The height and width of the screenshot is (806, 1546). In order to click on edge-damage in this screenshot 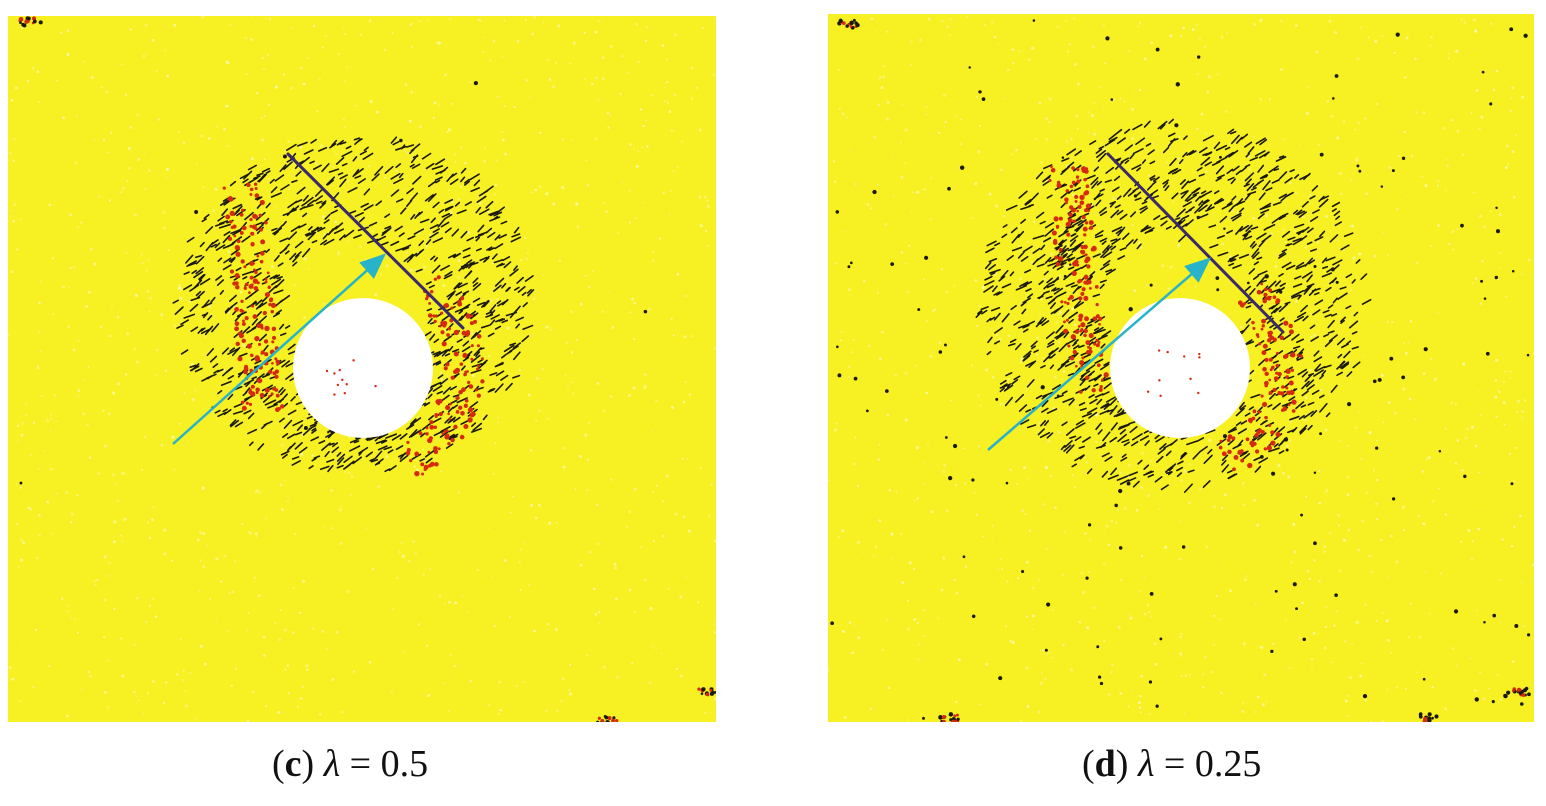, I will do `click(857, 25)`.